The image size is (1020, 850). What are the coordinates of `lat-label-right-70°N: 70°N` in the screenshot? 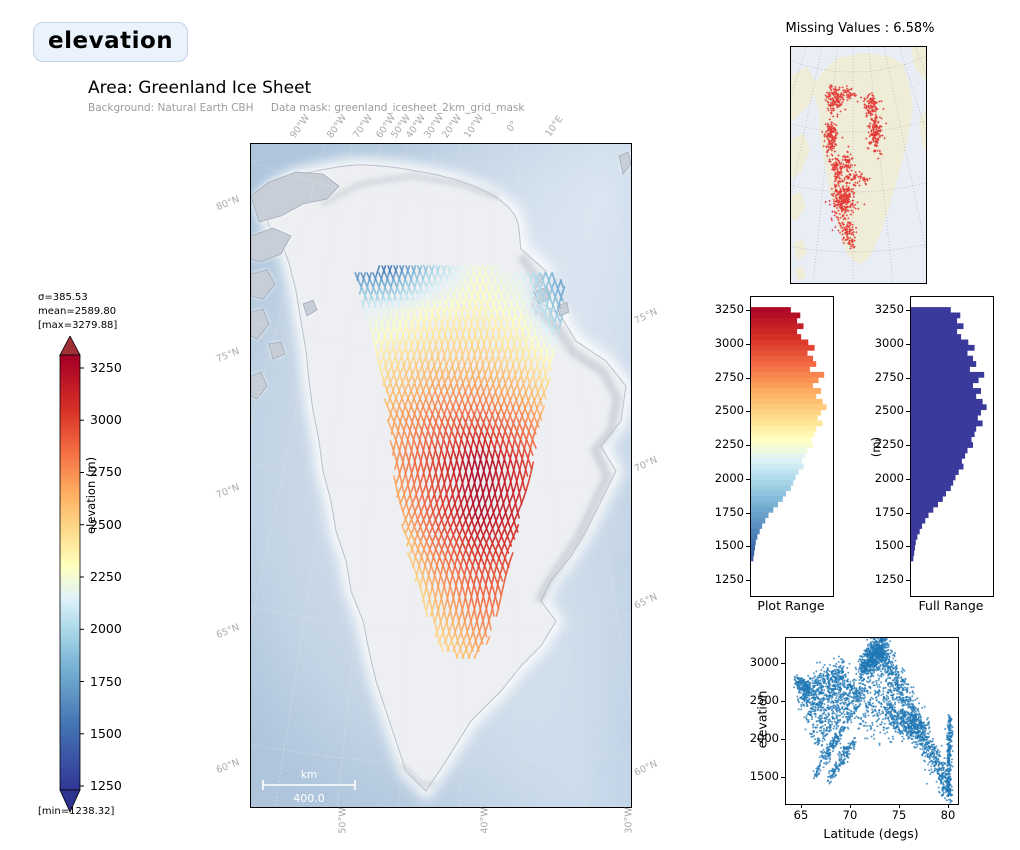 It's located at (646, 464).